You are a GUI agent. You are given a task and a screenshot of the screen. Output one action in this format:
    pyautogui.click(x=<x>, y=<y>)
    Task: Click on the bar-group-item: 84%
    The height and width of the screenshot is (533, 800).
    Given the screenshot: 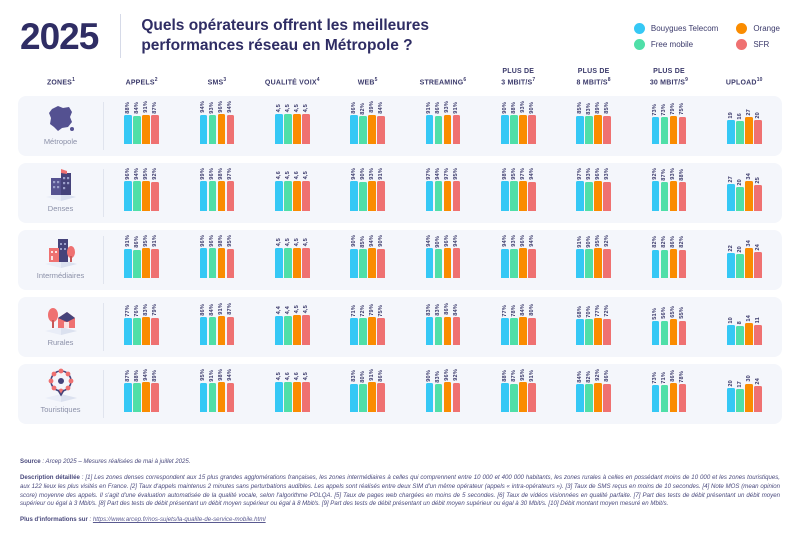 What is the action you would take?
    pyautogui.click(x=381, y=123)
    